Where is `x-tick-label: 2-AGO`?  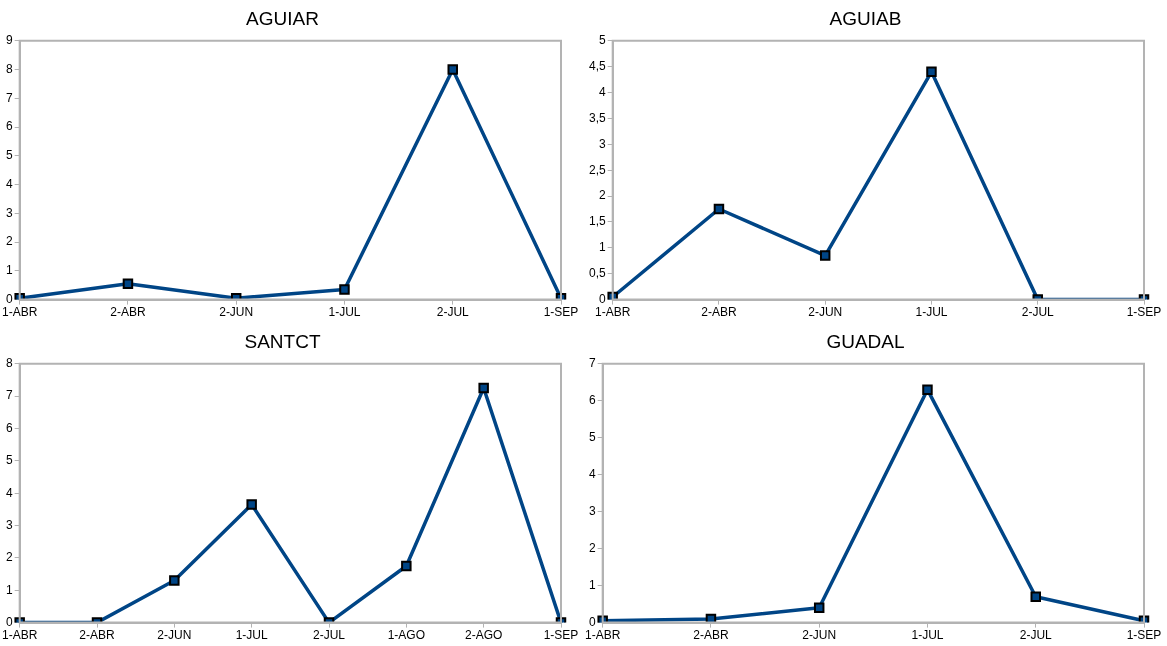 x-tick-label: 2-AGO is located at coordinates (484, 635).